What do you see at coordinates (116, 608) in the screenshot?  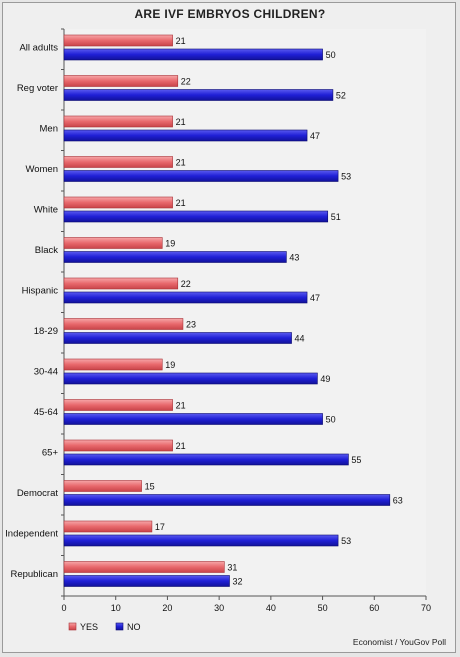 I see `x-tick-label: 10` at bounding box center [116, 608].